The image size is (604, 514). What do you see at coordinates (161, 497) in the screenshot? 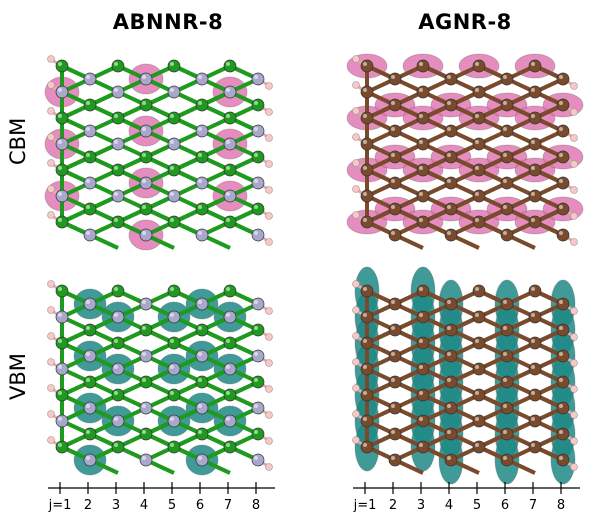
I see `axis-abnnr: j=1 2 3 4 5 6 7 8` at bounding box center [161, 497].